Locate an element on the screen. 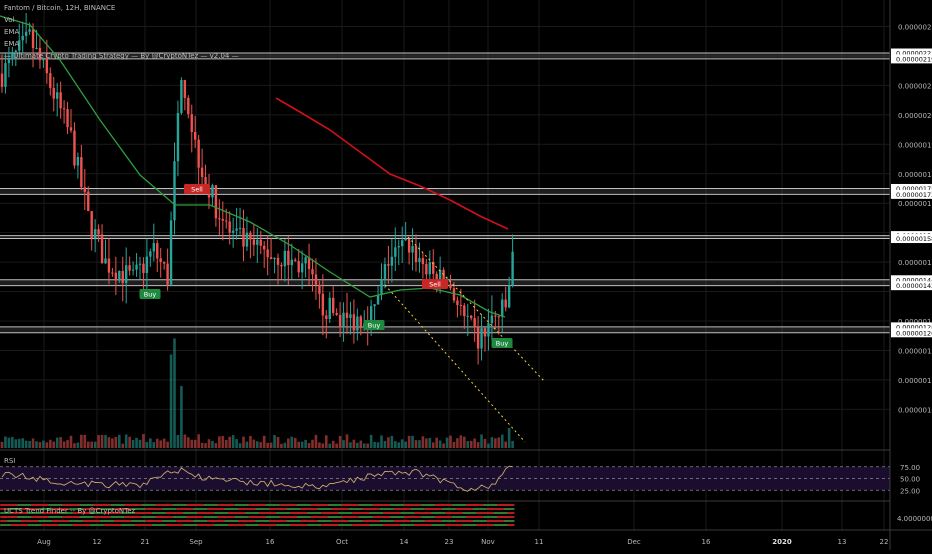  price-tick-label: 0.00000190 is located at coordinates (915, 145).